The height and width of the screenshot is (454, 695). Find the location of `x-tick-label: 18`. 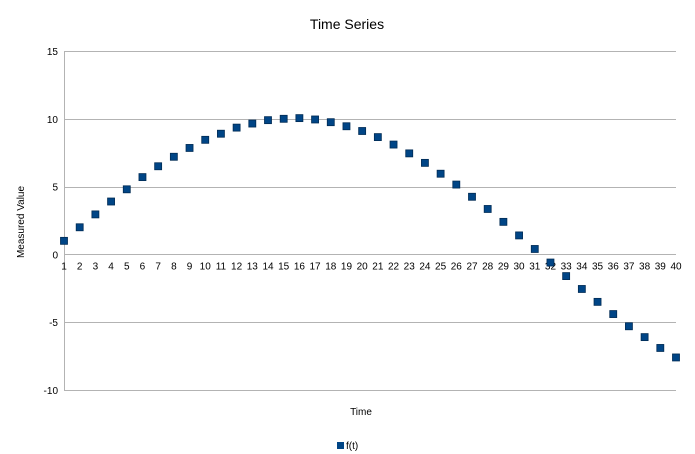

x-tick-label: 18 is located at coordinates (331, 266).